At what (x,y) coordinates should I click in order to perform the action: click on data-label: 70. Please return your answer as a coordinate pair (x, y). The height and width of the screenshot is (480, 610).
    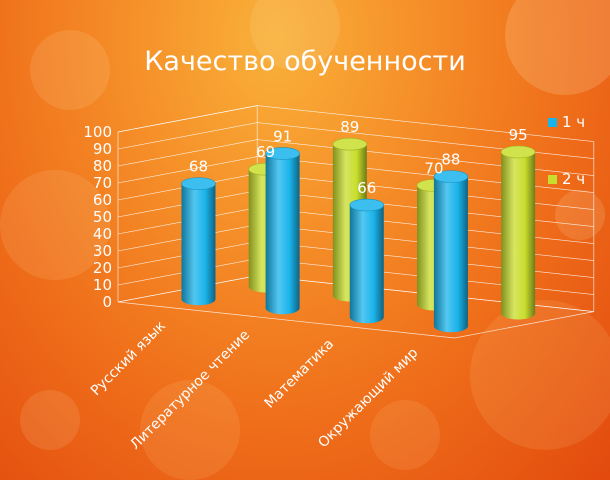
    Looking at the image, I should click on (433, 168).